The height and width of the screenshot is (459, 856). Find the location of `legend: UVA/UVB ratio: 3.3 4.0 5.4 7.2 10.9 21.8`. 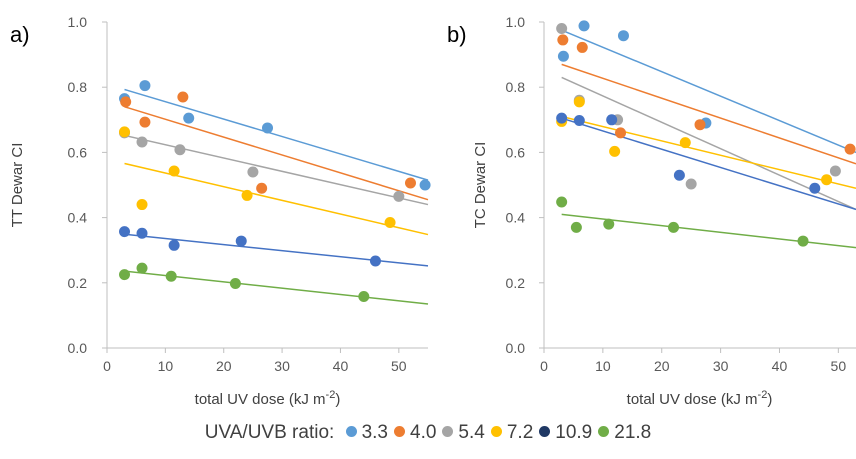

legend: UVA/UVB ratio: 3.3 4.0 5.4 7.2 10.9 21.8 is located at coordinates (428, 433).